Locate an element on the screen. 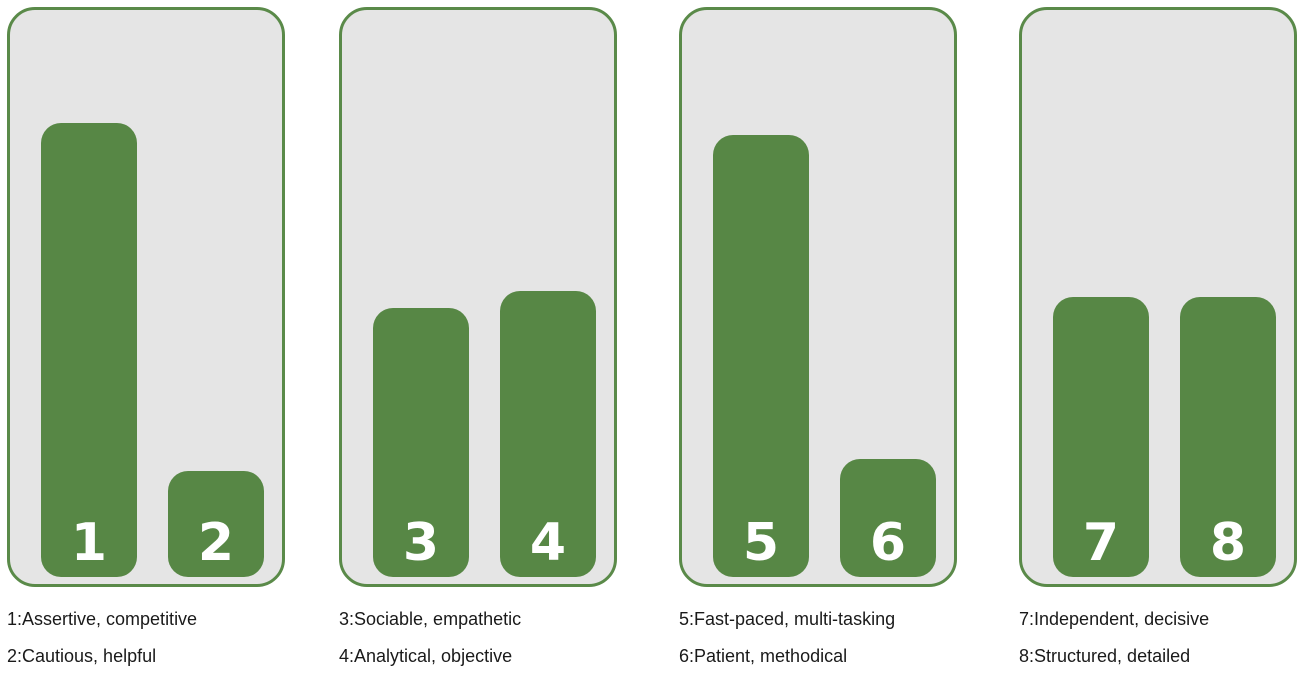  bar-6: 6 is located at coordinates (888, 518).